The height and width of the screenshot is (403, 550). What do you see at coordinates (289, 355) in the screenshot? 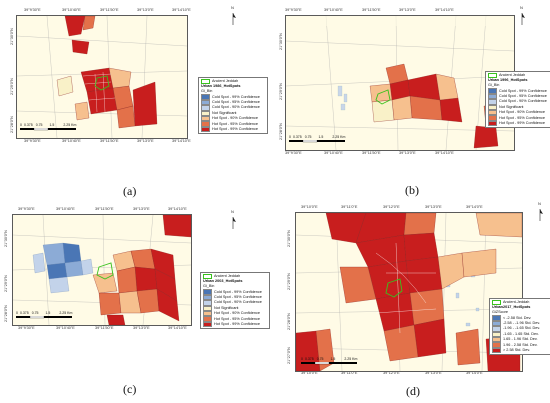
I see `y-tick: 21°27'0"N` at bounding box center [289, 355].